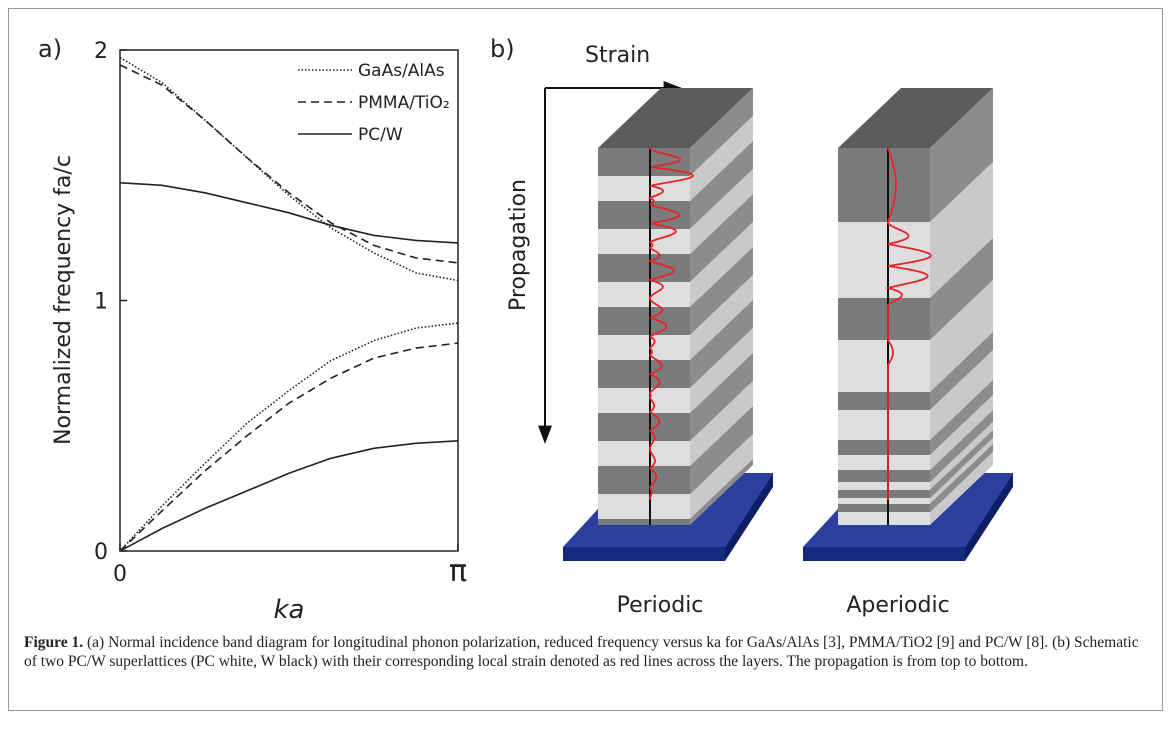 The width and height of the screenshot is (1171, 746). Describe the element at coordinates (518, 245) in the screenshot. I see `propagation-label: Propagation` at that location.